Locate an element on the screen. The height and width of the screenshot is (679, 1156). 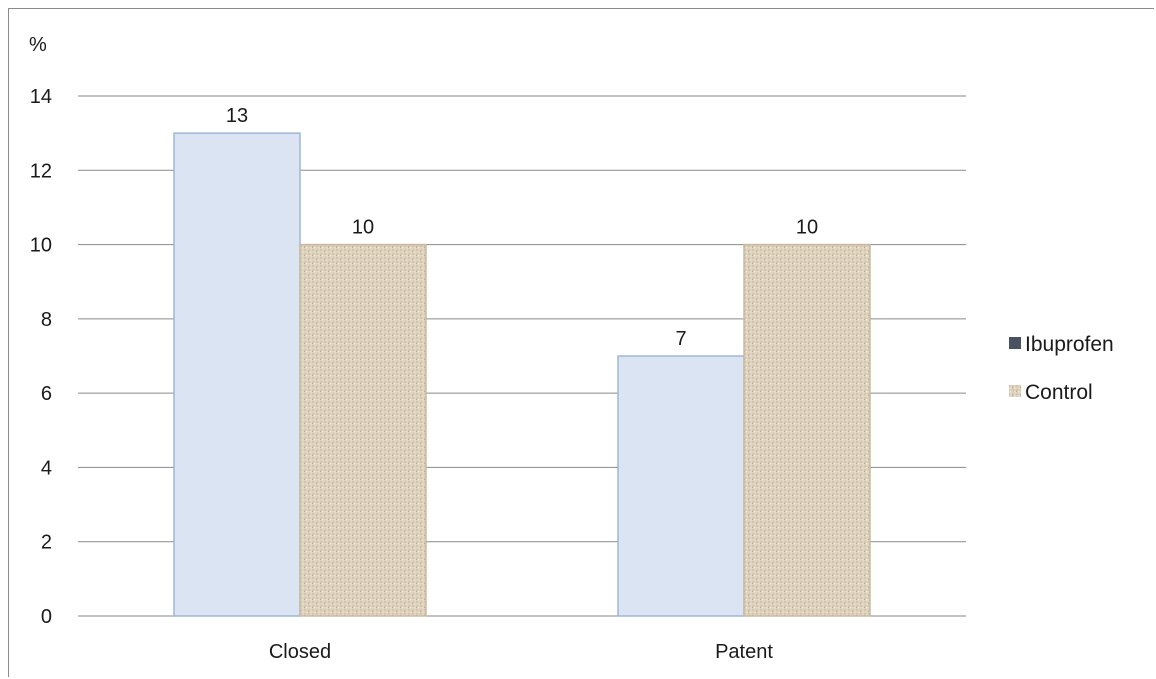
legend: Ibuprofen Control is located at coordinates (1061, 368).